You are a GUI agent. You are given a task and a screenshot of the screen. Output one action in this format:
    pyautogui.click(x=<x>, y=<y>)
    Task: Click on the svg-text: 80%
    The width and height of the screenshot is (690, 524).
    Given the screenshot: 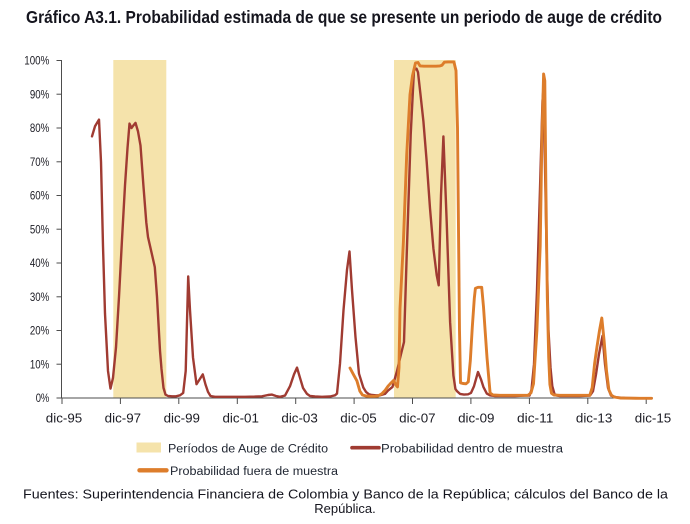 What is the action you would take?
    pyautogui.click(x=40, y=128)
    